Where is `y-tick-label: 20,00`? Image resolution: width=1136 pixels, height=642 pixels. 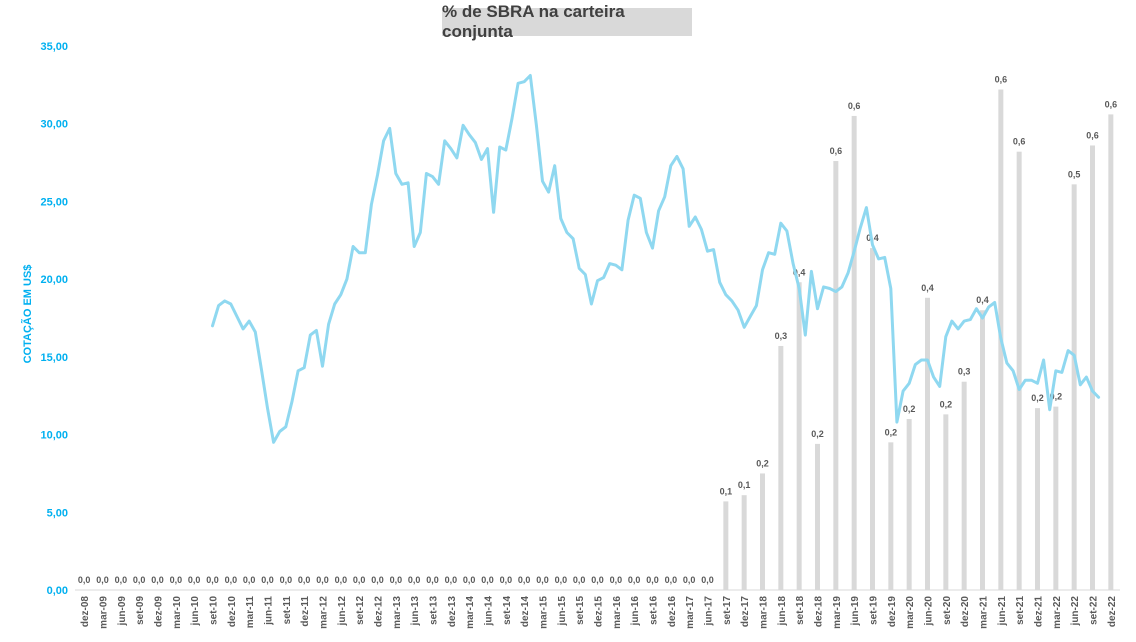
y-tick-label: 20,00 is located at coordinates (54, 280).